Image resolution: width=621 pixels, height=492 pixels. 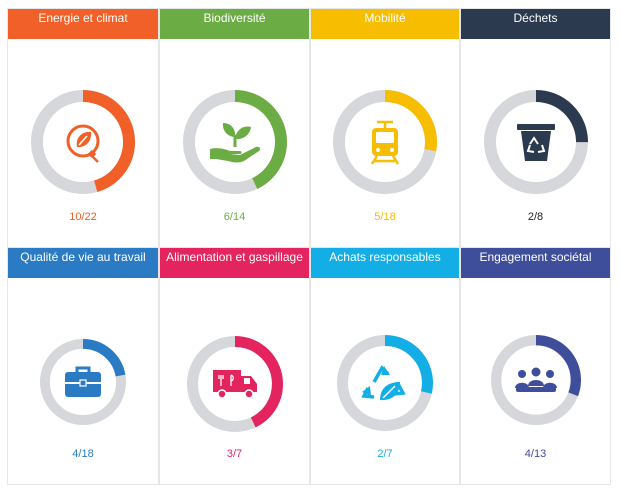 I want to click on card-header: Déchets, so click(x=535, y=24).